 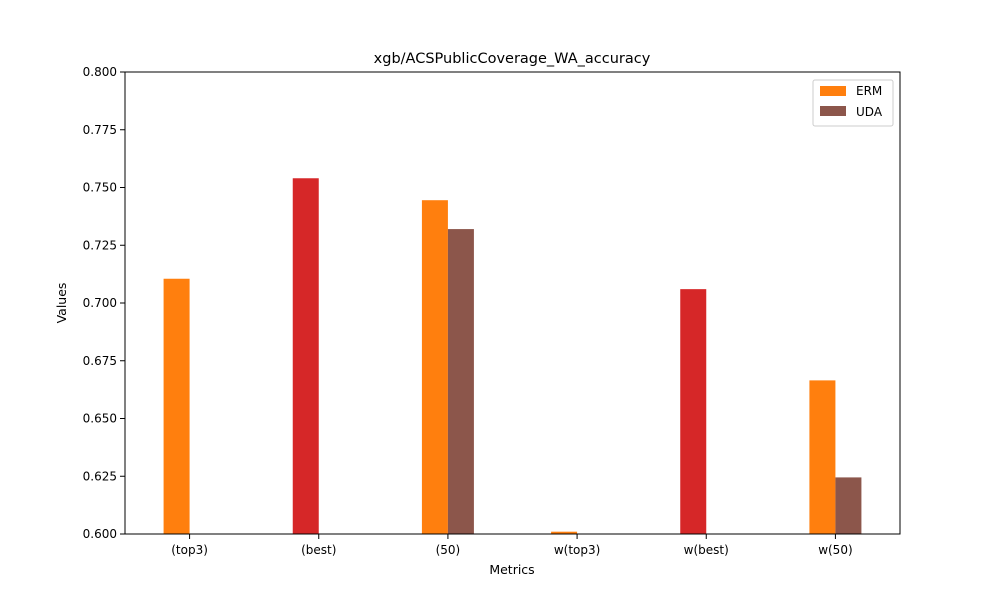 I want to click on y-tick-label: 0.650, so click(x=100, y=419).